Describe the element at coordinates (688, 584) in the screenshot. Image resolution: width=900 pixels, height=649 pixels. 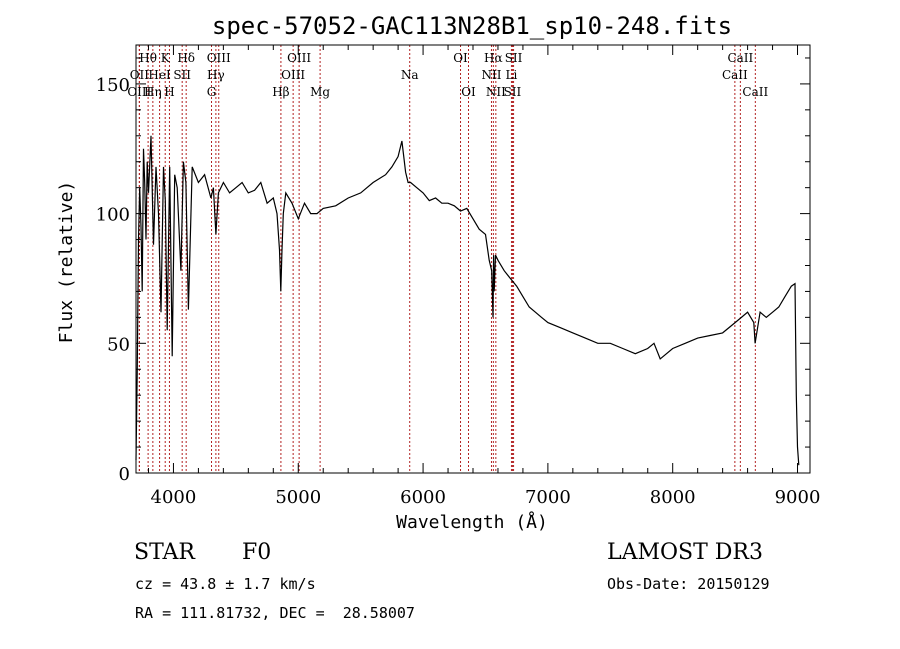
I see `observation-date: Obs-Date: 20150129` at that location.